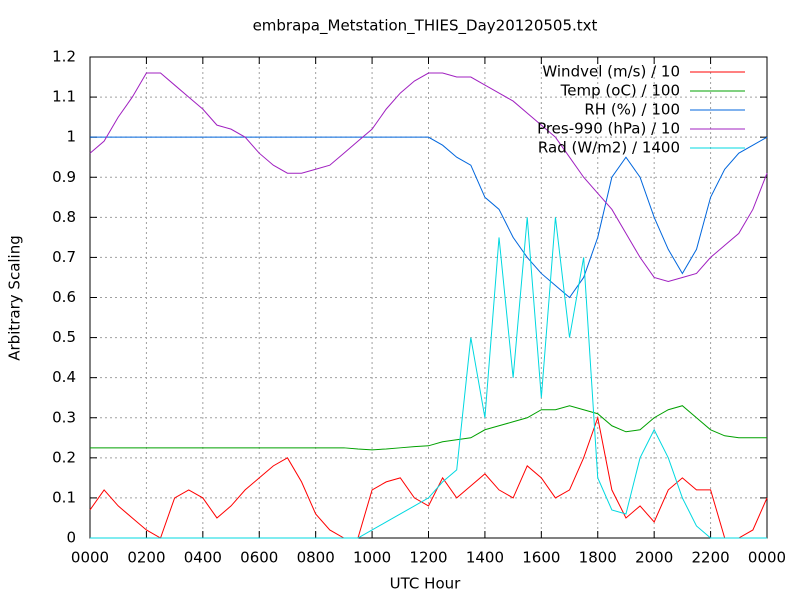  What do you see at coordinates (425, 26) in the screenshot?
I see `chart-title: embrapa_Metstation_THIES_Day20120505.txt` at bounding box center [425, 26].